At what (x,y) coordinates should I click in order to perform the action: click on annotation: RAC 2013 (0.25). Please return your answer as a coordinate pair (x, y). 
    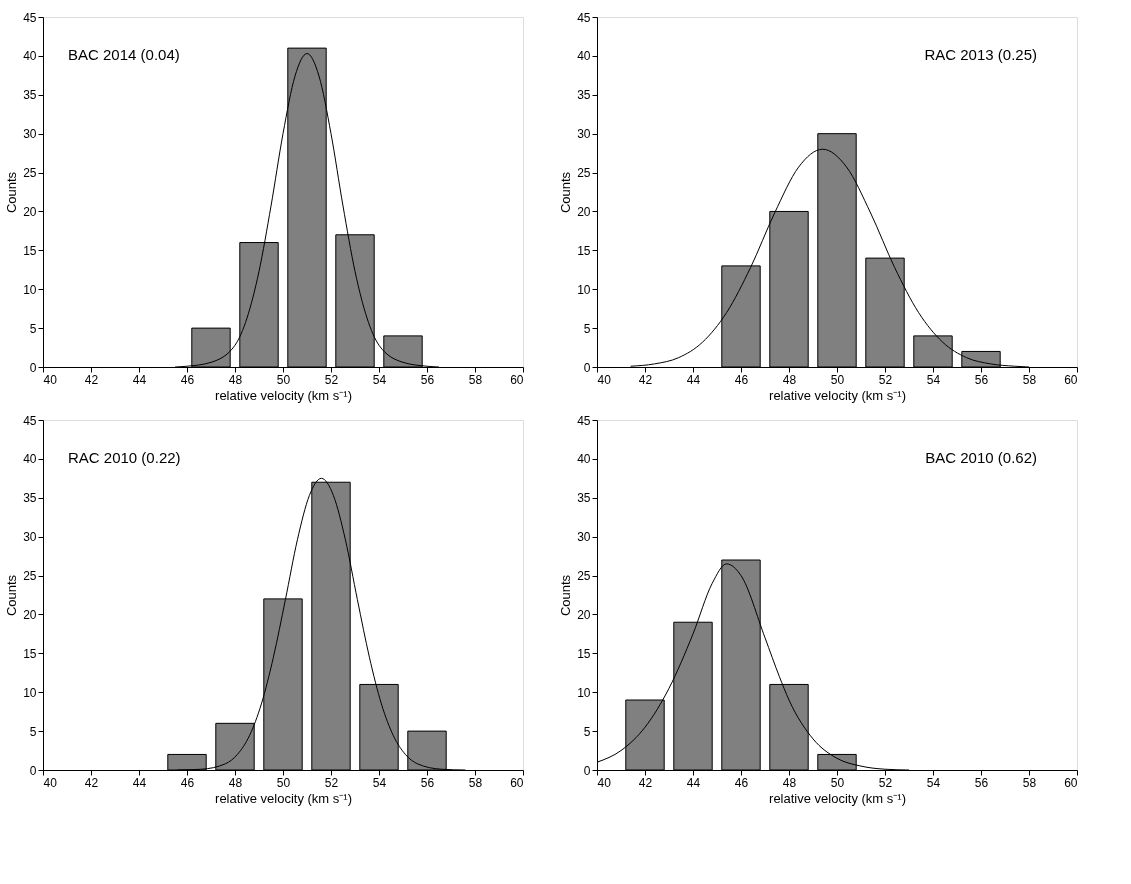
    Looking at the image, I should click on (980, 54).